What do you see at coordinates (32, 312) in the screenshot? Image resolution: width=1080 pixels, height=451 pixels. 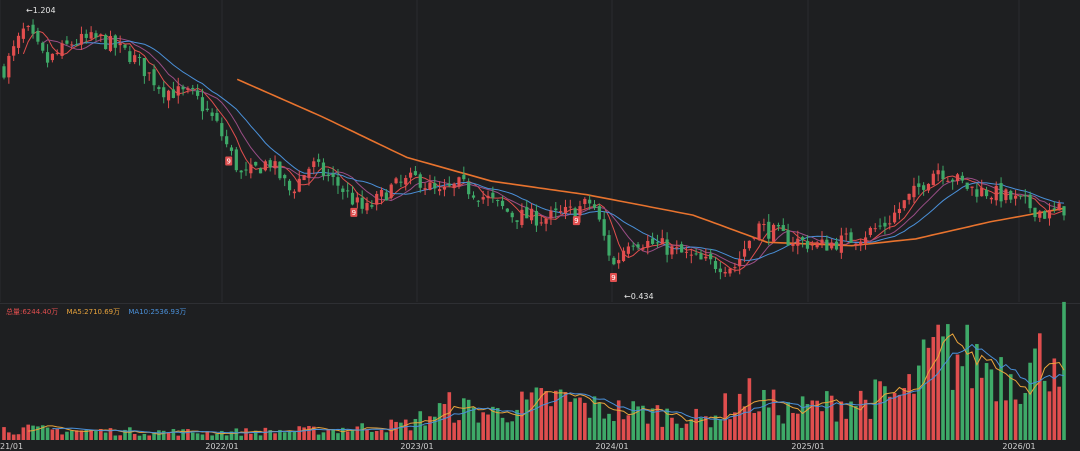 I see `volume-total-label: 总量:6244.40万` at bounding box center [32, 312].